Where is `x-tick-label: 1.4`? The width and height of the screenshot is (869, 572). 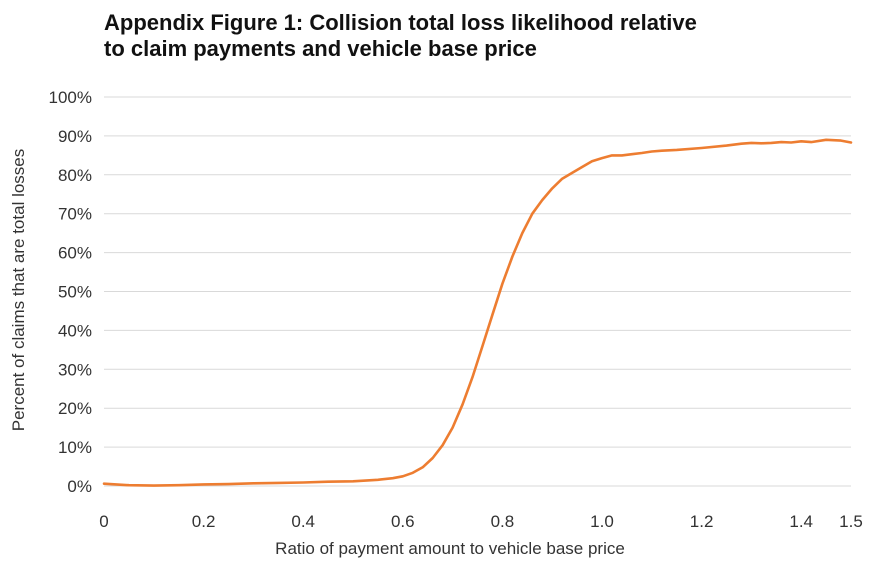
x-tick-label: 1.4 is located at coordinates (801, 521).